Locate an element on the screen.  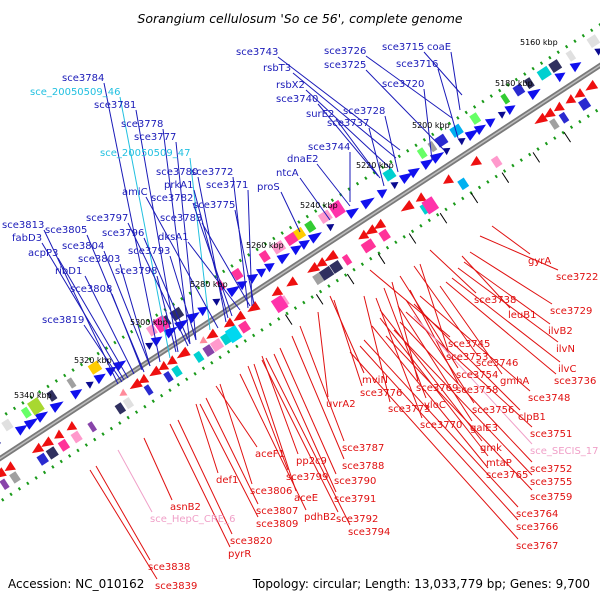
gene-label: sce3804 is located at coordinates (83, 246).